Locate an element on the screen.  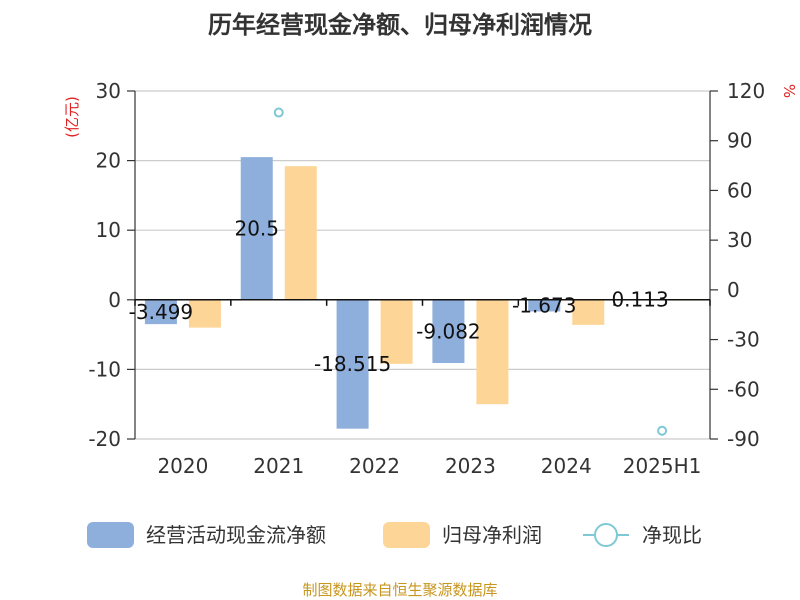
right-tick-label: -30 is located at coordinates (743, 340).